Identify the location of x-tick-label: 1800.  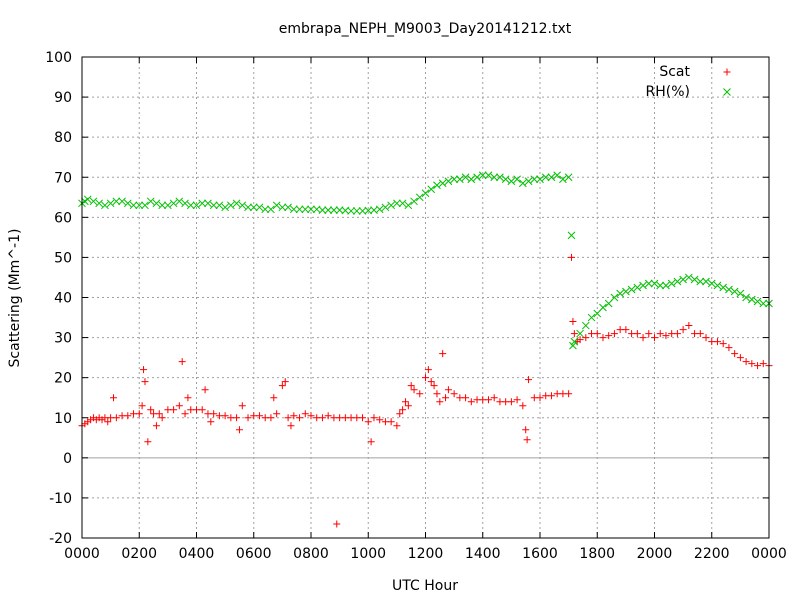
(597, 554).